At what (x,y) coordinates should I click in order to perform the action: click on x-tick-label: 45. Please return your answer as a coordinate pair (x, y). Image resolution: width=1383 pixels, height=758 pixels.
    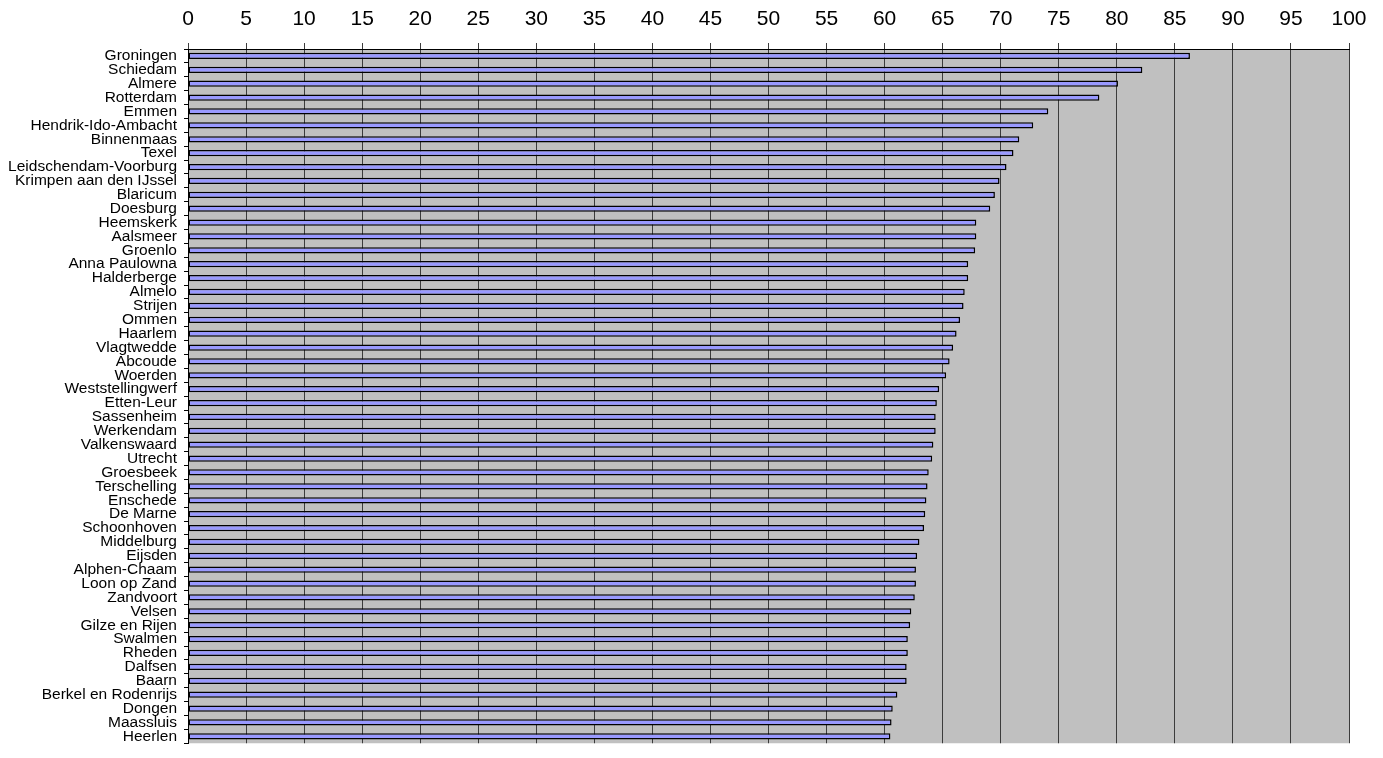
    Looking at the image, I should click on (710, 18).